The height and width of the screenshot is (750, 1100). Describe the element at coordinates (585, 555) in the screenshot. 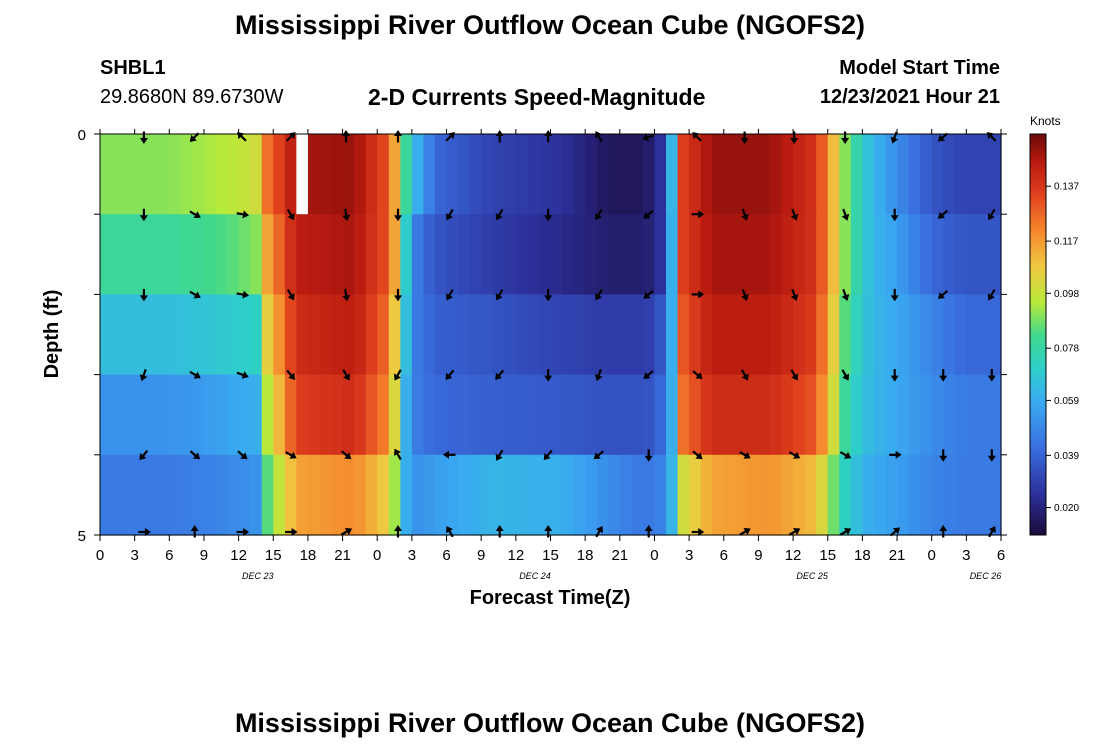

I see `x-tick-label: 18` at that location.